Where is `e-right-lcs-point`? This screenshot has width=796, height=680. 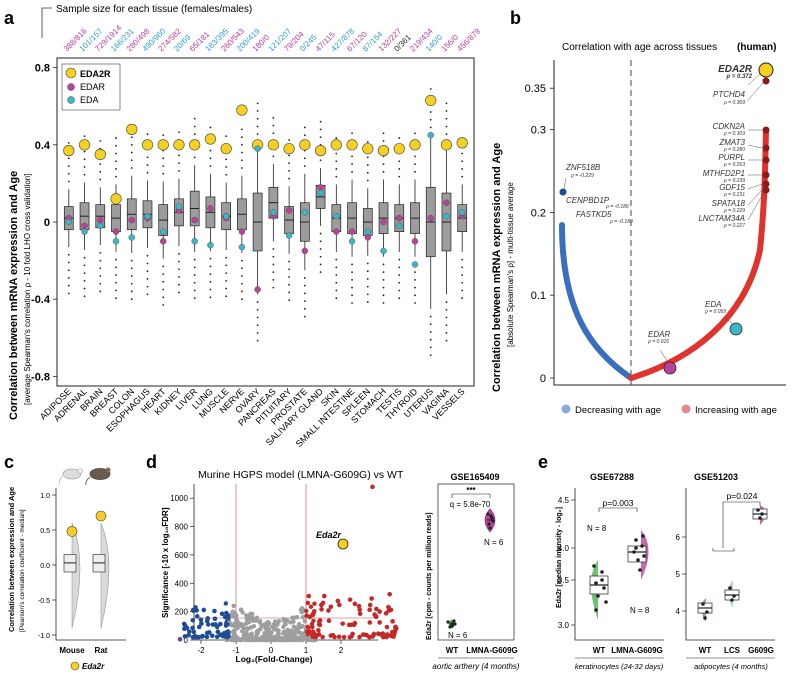 e-right-lcs-point is located at coordinates (734, 596).